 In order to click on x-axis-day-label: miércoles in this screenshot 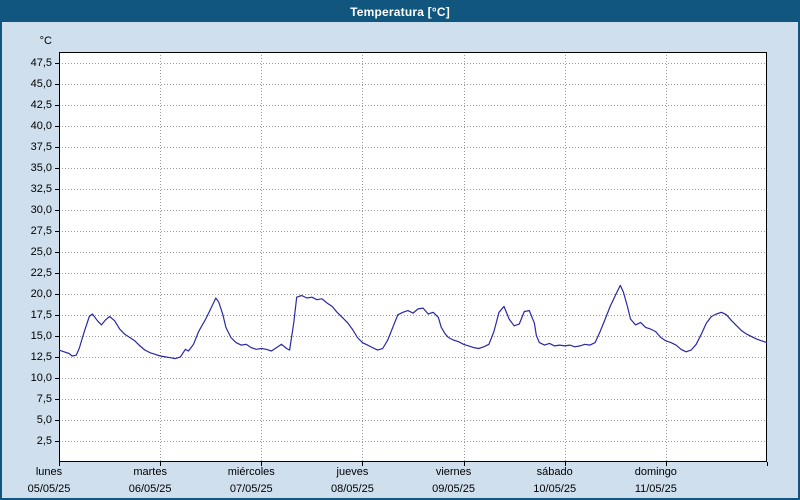, I will do `click(251, 472)`.